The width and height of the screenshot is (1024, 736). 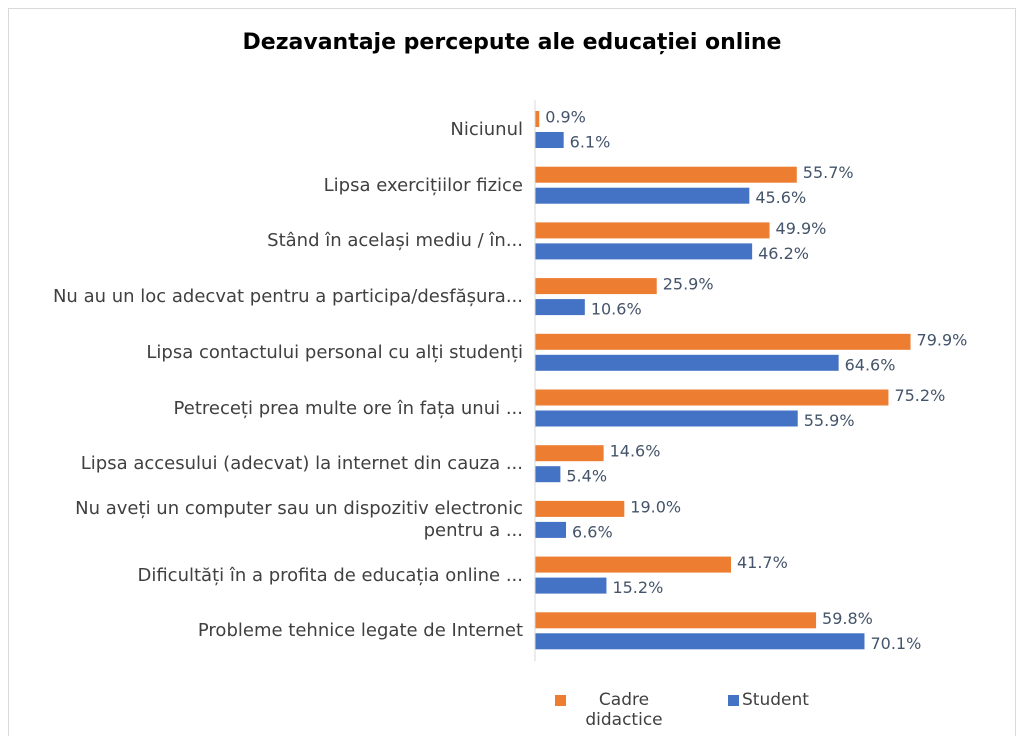 What do you see at coordinates (624, 710) in the screenshot?
I see `legend-label: Cadre didactice` at bounding box center [624, 710].